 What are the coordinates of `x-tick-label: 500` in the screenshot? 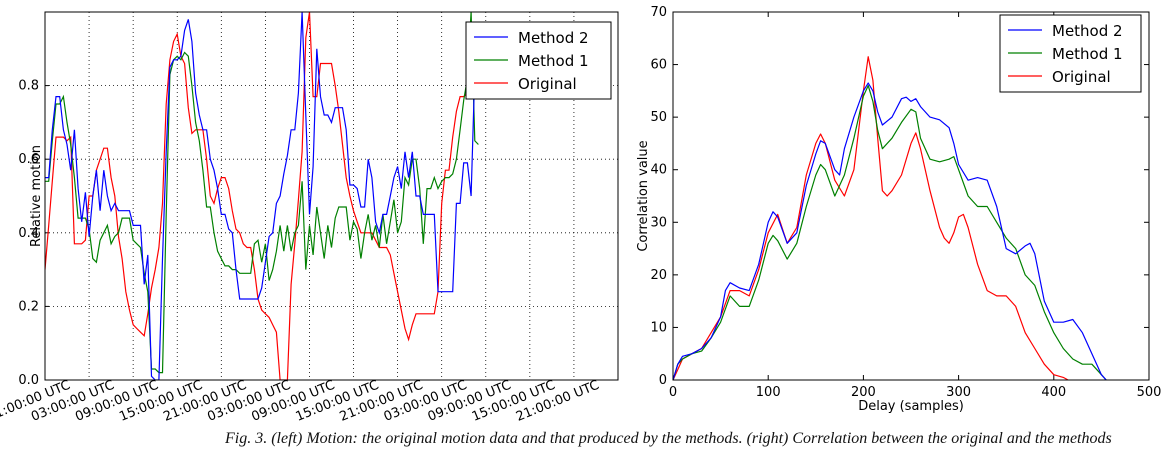 It's located at (1149, 392).